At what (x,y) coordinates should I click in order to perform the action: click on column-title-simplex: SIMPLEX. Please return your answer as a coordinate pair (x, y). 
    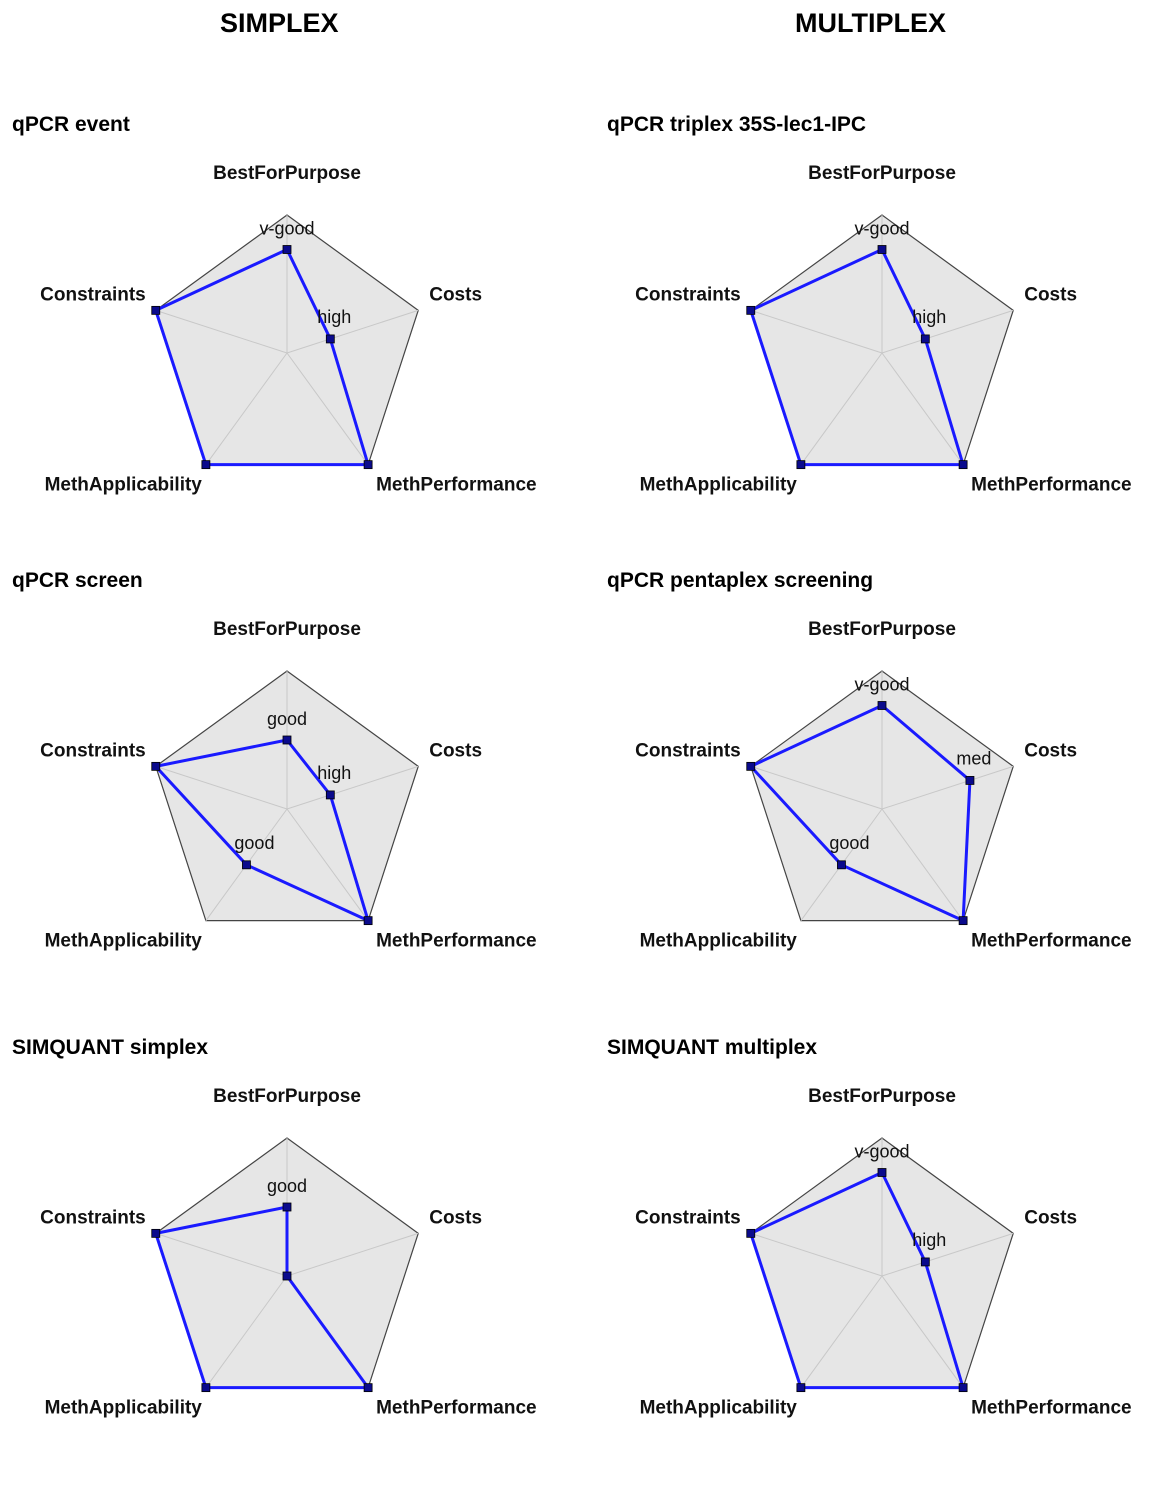
    Looking at the image, I should click on (279, 23).